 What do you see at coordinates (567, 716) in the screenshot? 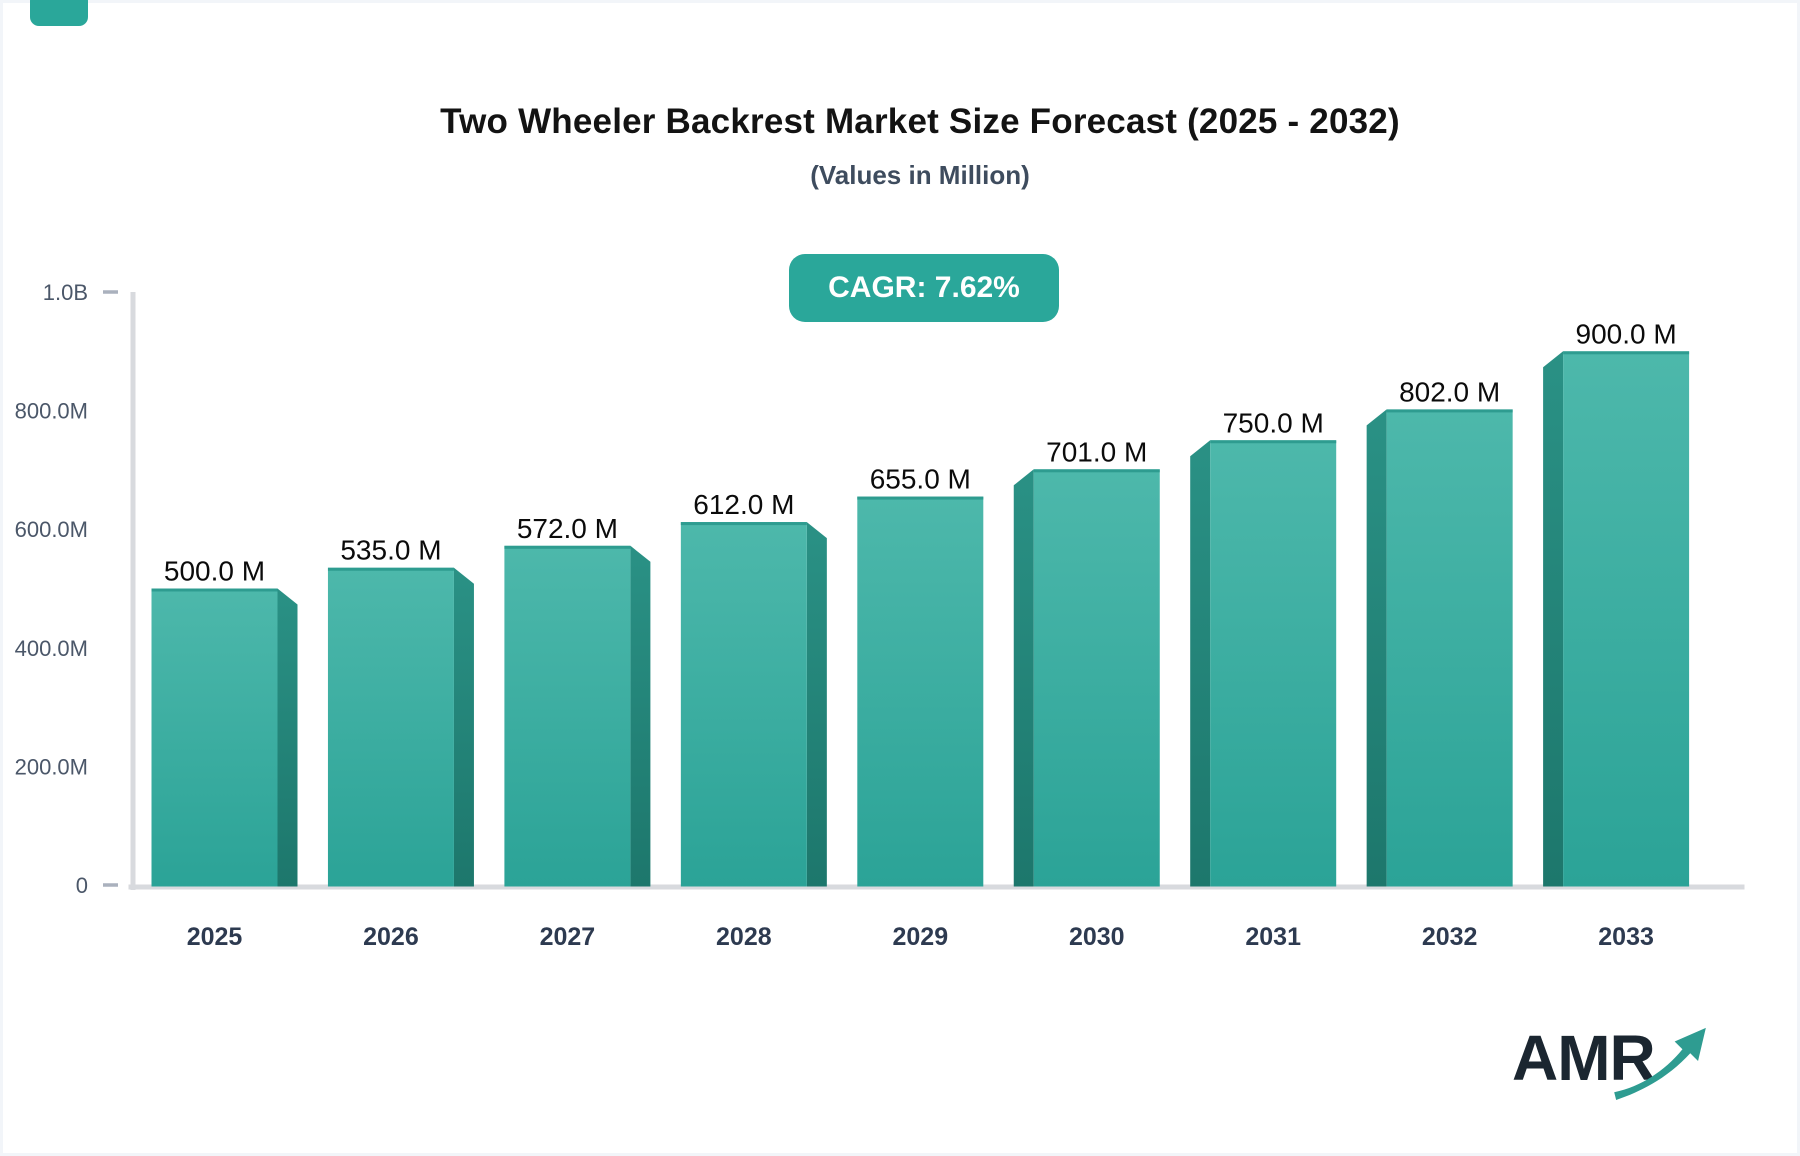
I see `bar-2027` at bounding box center [567, 716].